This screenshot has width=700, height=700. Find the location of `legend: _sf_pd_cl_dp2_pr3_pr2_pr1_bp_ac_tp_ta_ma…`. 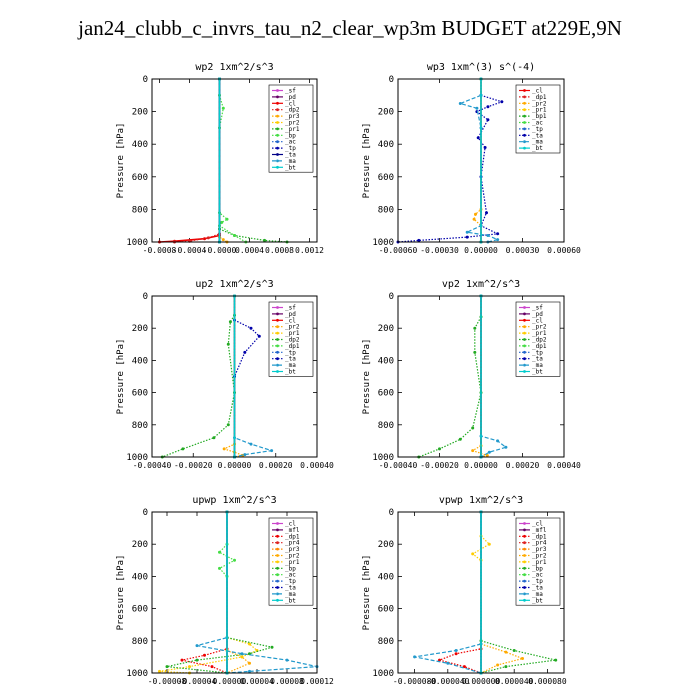

legend: _sf_pd_cl_dp2_pr3_pr2_pr1_bp_ac_tp_ta_ma… is located at coordinates (291, 128).